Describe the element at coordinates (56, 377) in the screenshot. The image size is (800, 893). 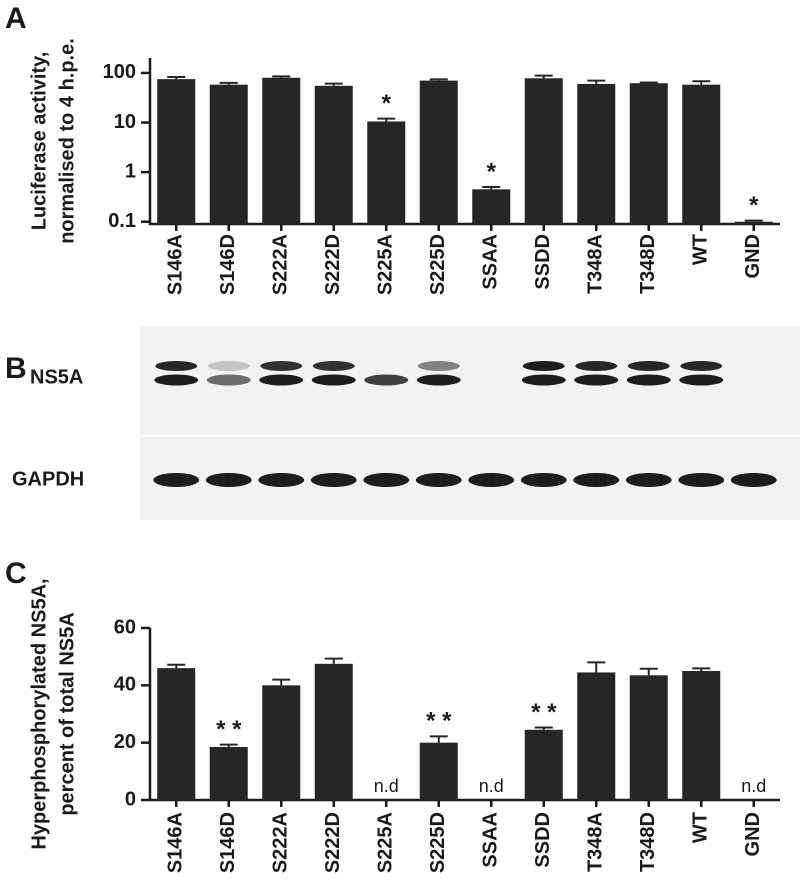
I see `blot-row-label: NS5A` at that location.